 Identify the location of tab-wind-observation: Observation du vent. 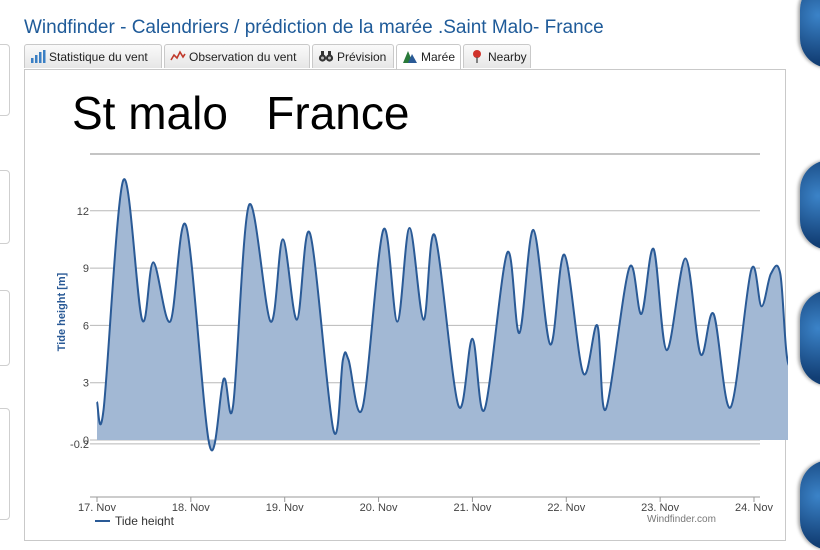
(237, 56).